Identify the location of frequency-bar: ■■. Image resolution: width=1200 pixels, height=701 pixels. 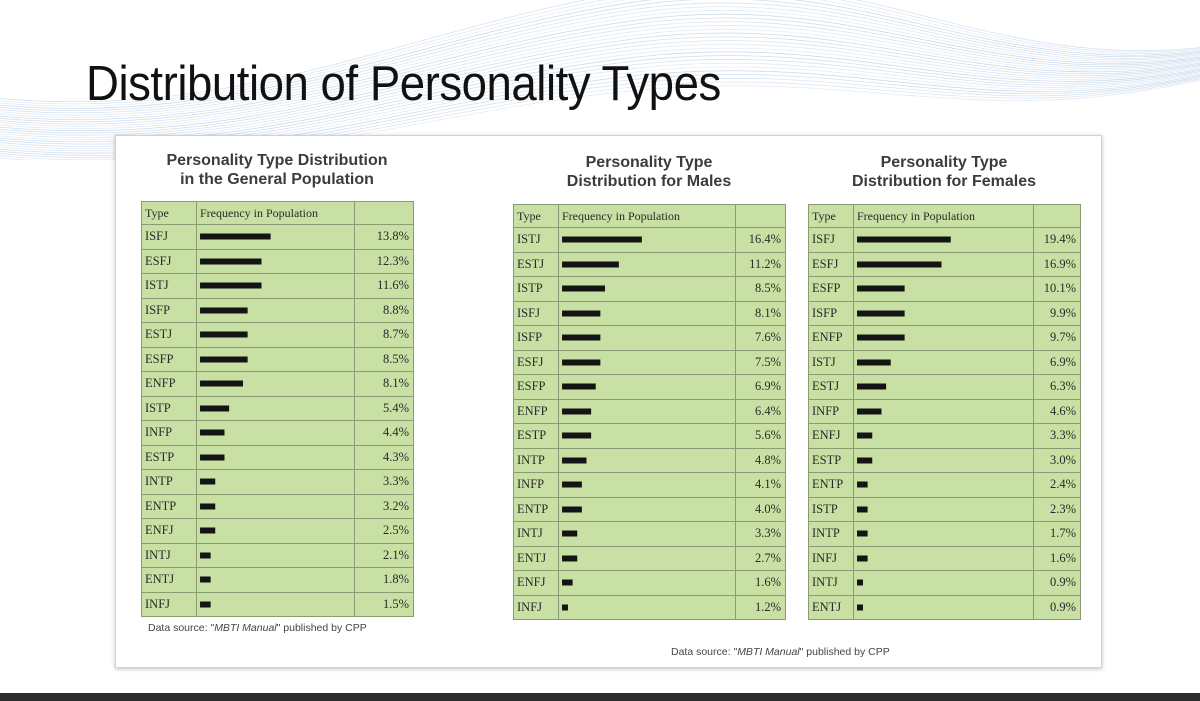
(943, 509).